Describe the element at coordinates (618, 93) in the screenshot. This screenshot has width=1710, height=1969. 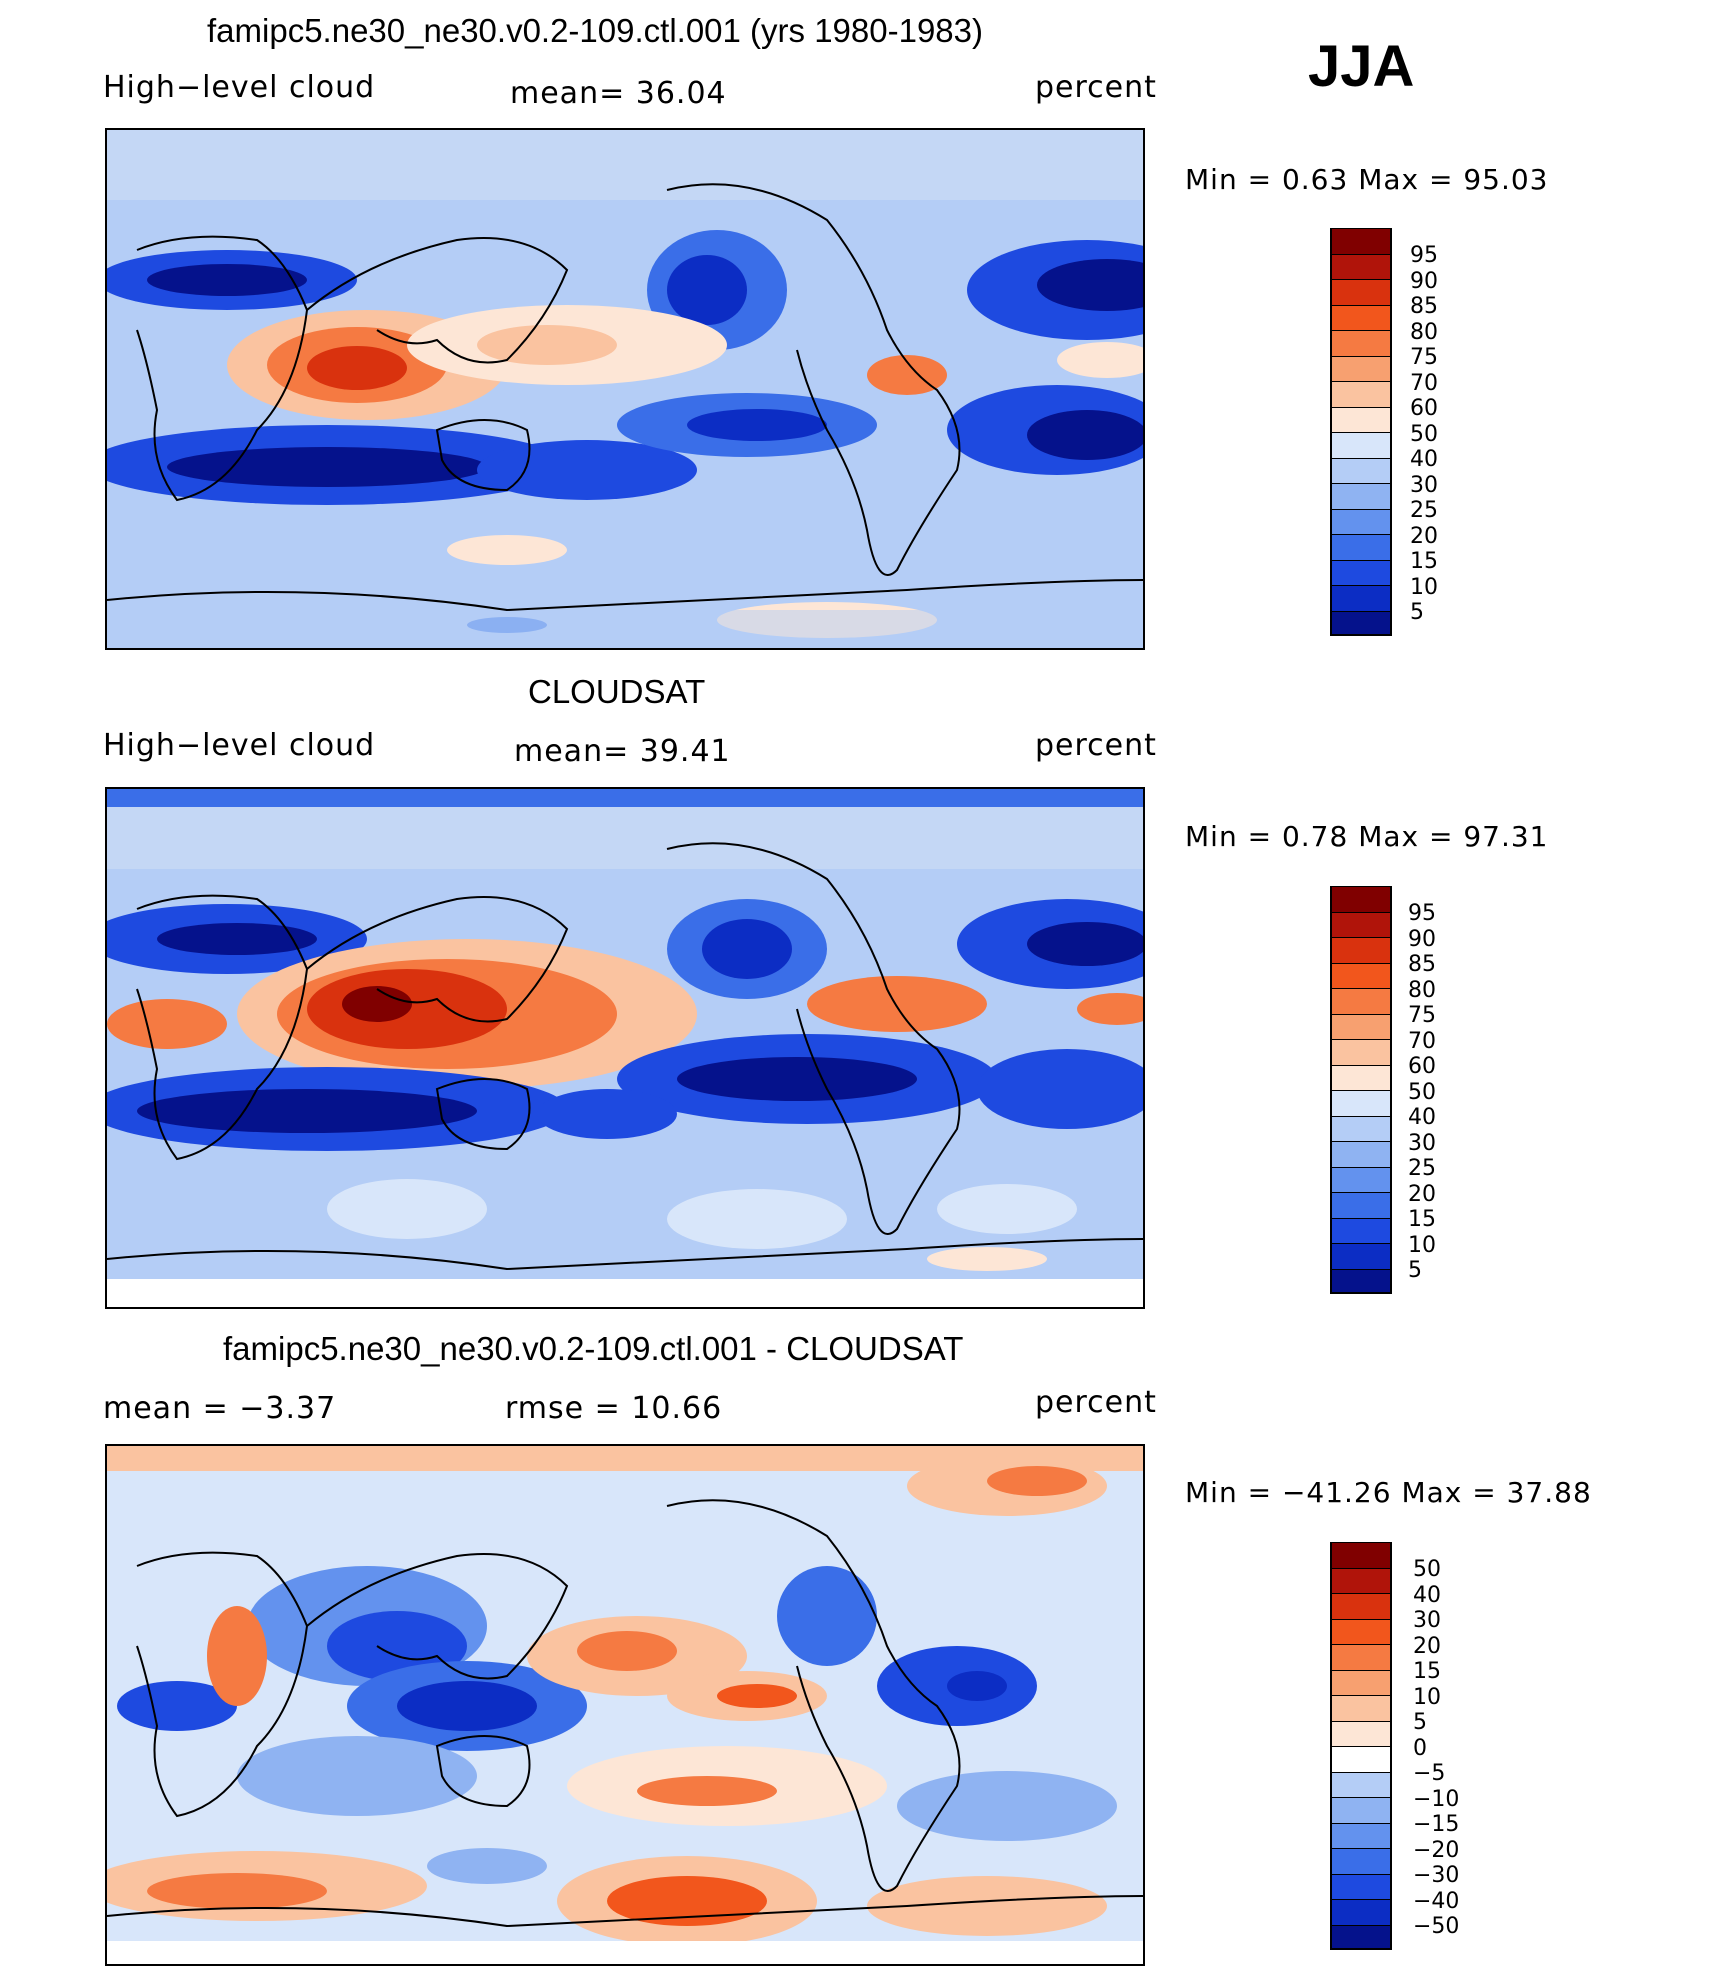
I see `panel1-mean-label: mean= 36.04` at that location.